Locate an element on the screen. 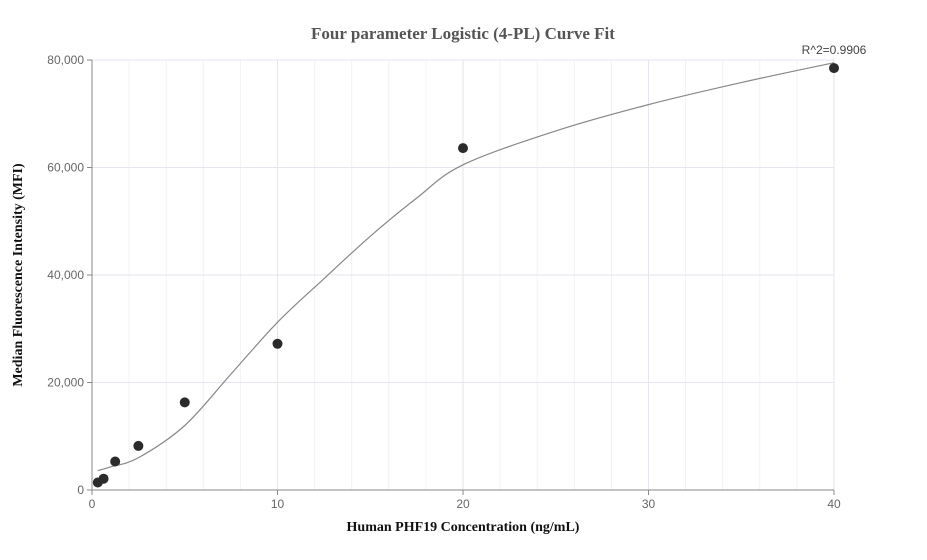 Image resolution: width=927 pixels, height=560 pixels. y-tick-label: 80,000 is located at coordinates (65, 60).